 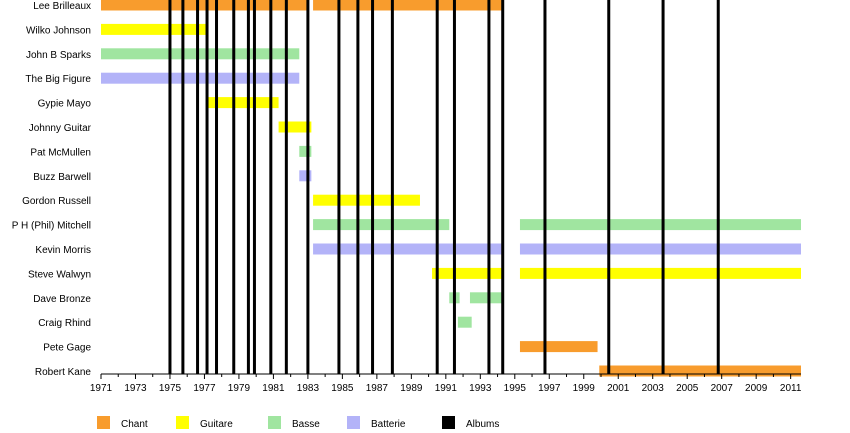 I want to click on x-tick-label: 1985, so click(x=342, y=388).